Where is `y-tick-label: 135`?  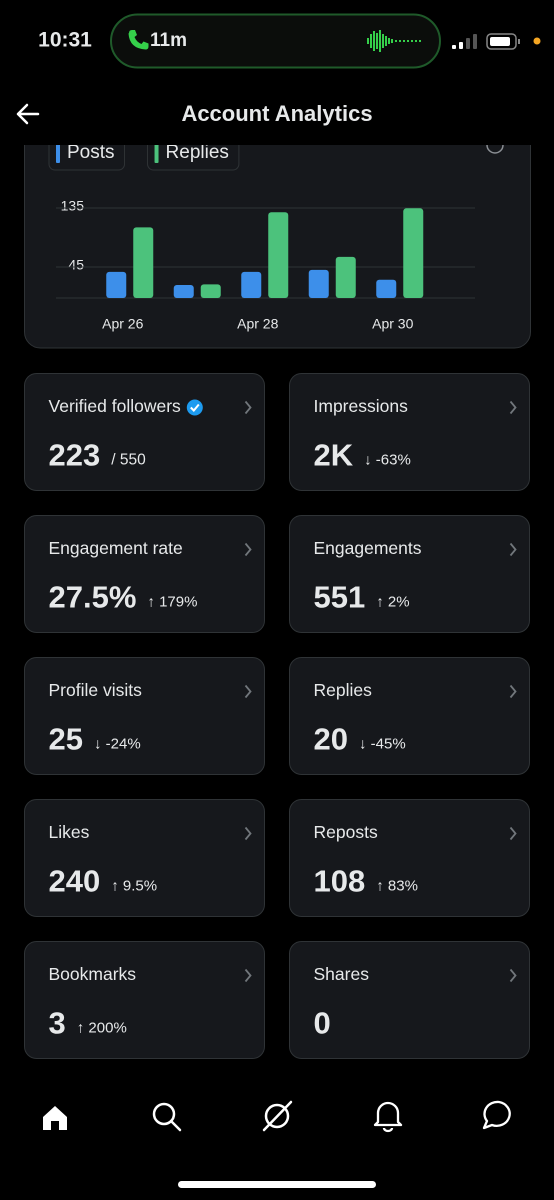
y-tick-label: 135 is located at coordinates (73, 206).